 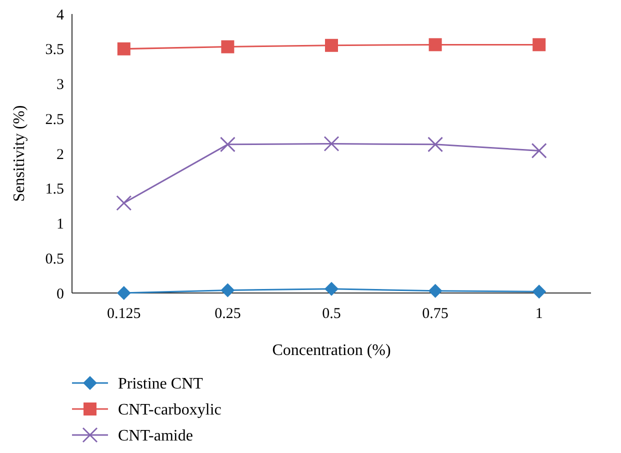 What do you see at coordinates (124, 314) in the screenshot?
I see `x-tick-label: 0.125` at bounding box center [124, 314].